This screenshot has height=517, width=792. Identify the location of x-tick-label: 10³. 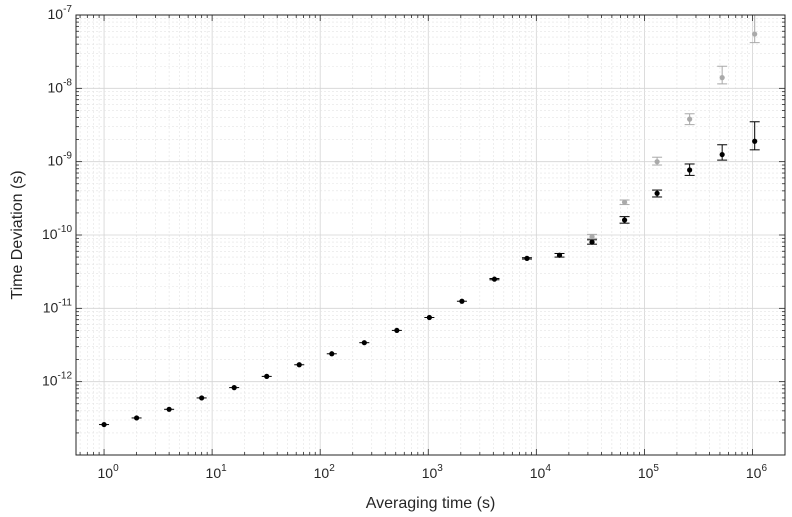
(433, 472).